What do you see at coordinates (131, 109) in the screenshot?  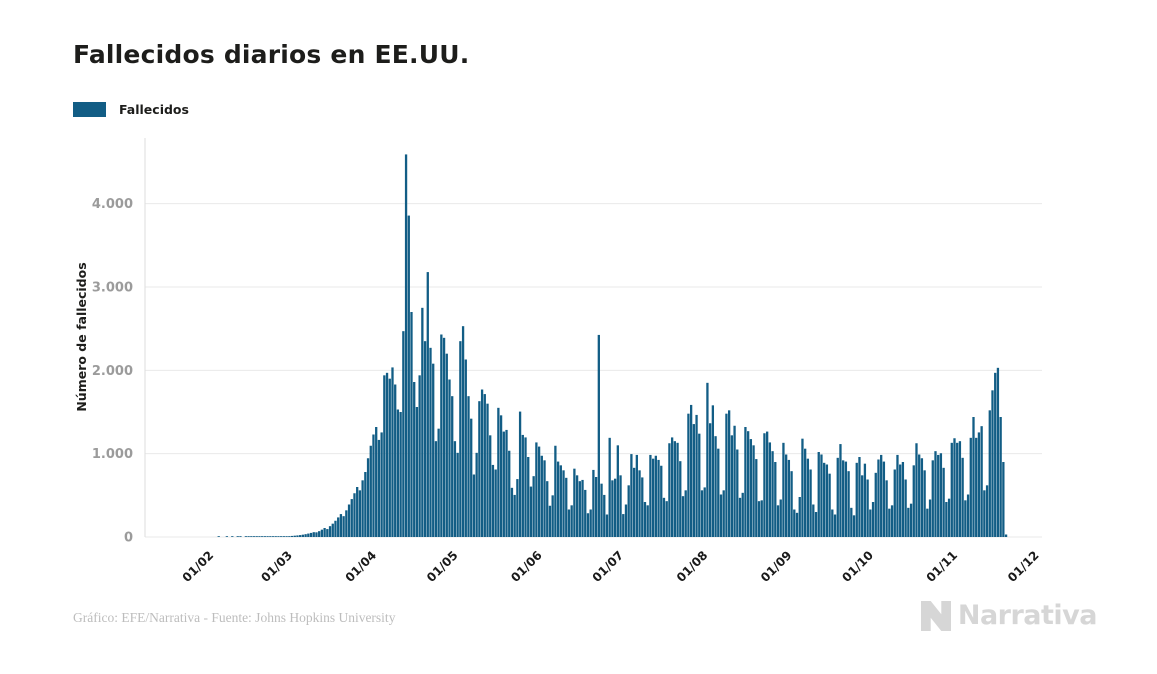 I see `legend: Fallecidos` at bounding box center [131, 109].